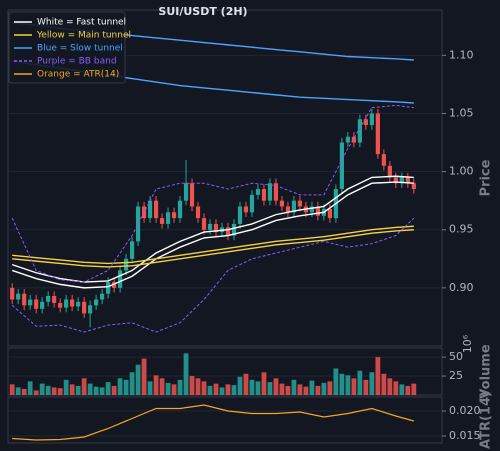 The height and width of the screenshot is (451, 500). What do you see at coordinates (465, 435) in the screenshot?
I see `y-tick-label: 0.015` at bounding box center [465, 435].